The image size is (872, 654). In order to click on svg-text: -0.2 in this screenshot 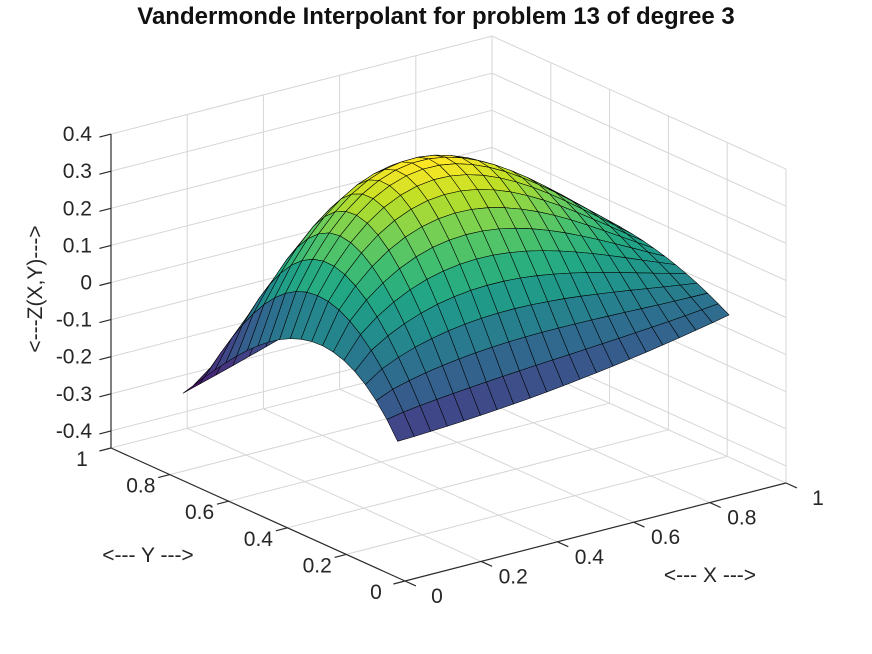, I will do `click(74, 357)`.